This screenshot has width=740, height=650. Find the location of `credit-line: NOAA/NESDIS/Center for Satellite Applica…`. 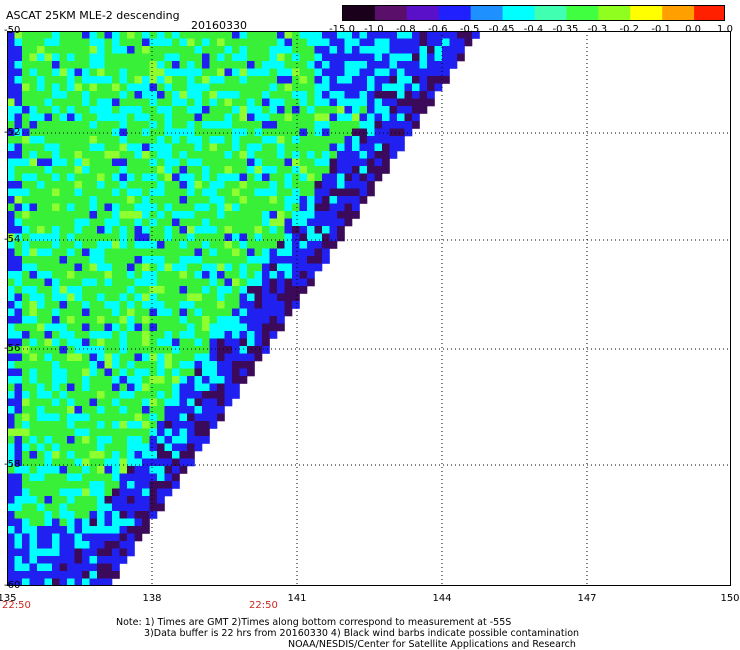

credit-line: NOAA/NESDIS/Center for Satellite Applica… is located at coordinates (432, 644).